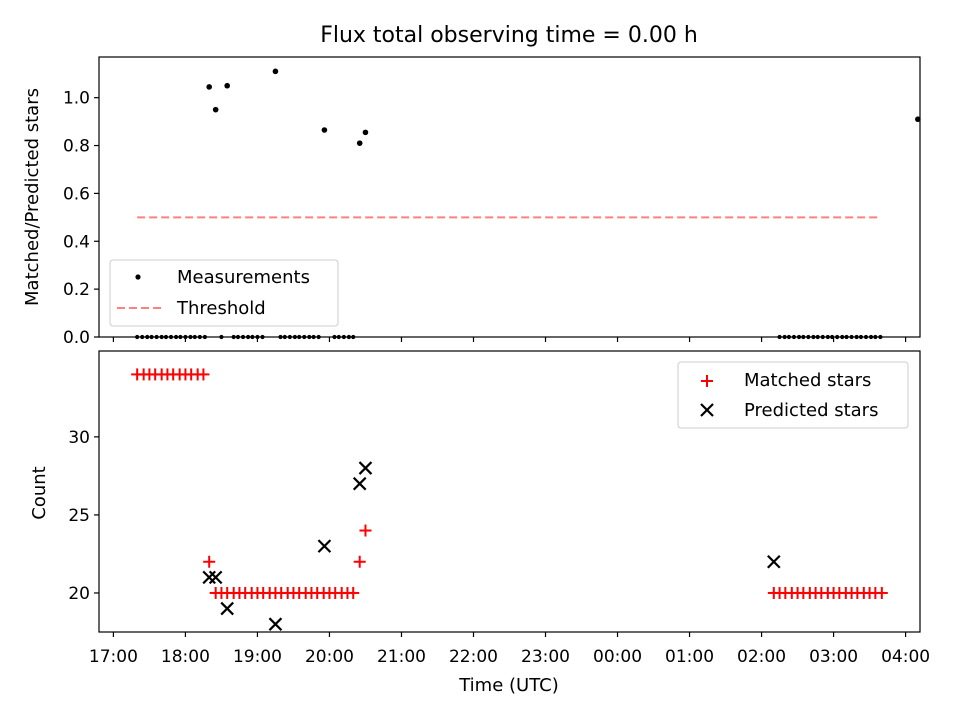 The width and height of the screenshot is (960, 720). I want to click on y-tick-label: 25, so click(79, 516).